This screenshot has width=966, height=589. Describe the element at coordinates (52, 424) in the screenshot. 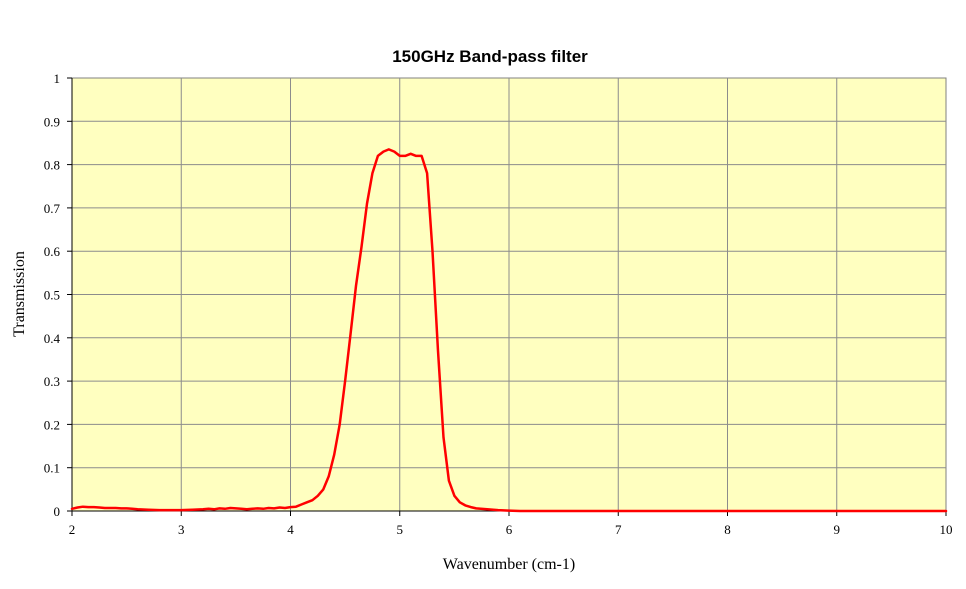

I see `y-tick-label: 0.2` at that location.